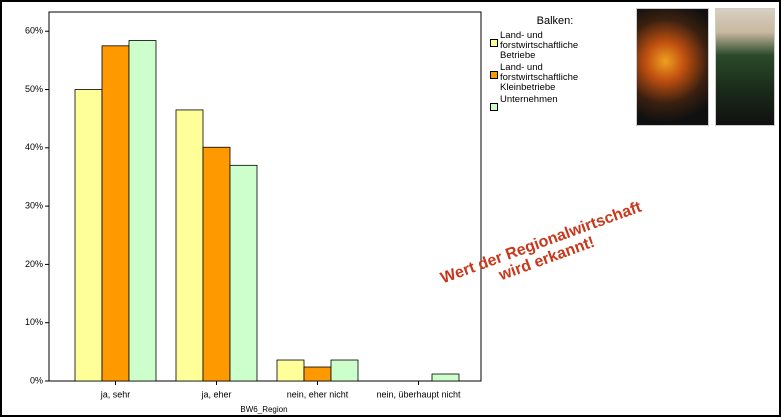  What do you see at coordinates (34, 322) in the screenshot?
I see `y-tick-label: 10%` at bounding box center [34, 322].